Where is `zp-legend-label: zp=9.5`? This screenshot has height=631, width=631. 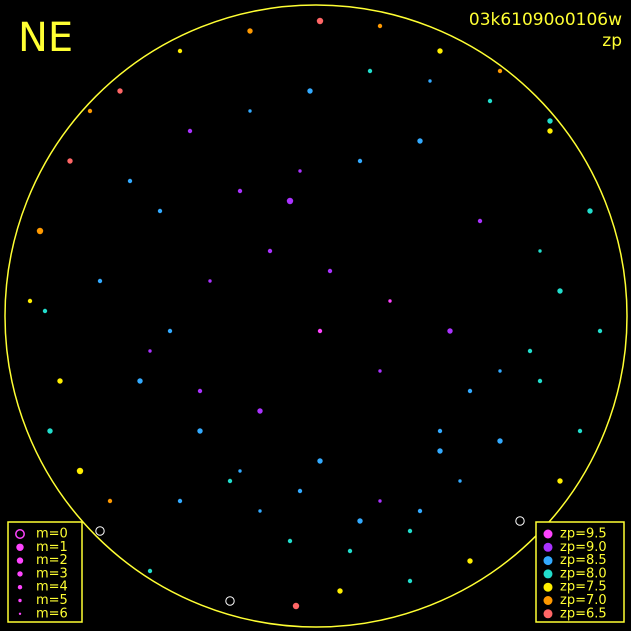
zp-legend-label: zp=9.5 is located at coordinates (583, 534).